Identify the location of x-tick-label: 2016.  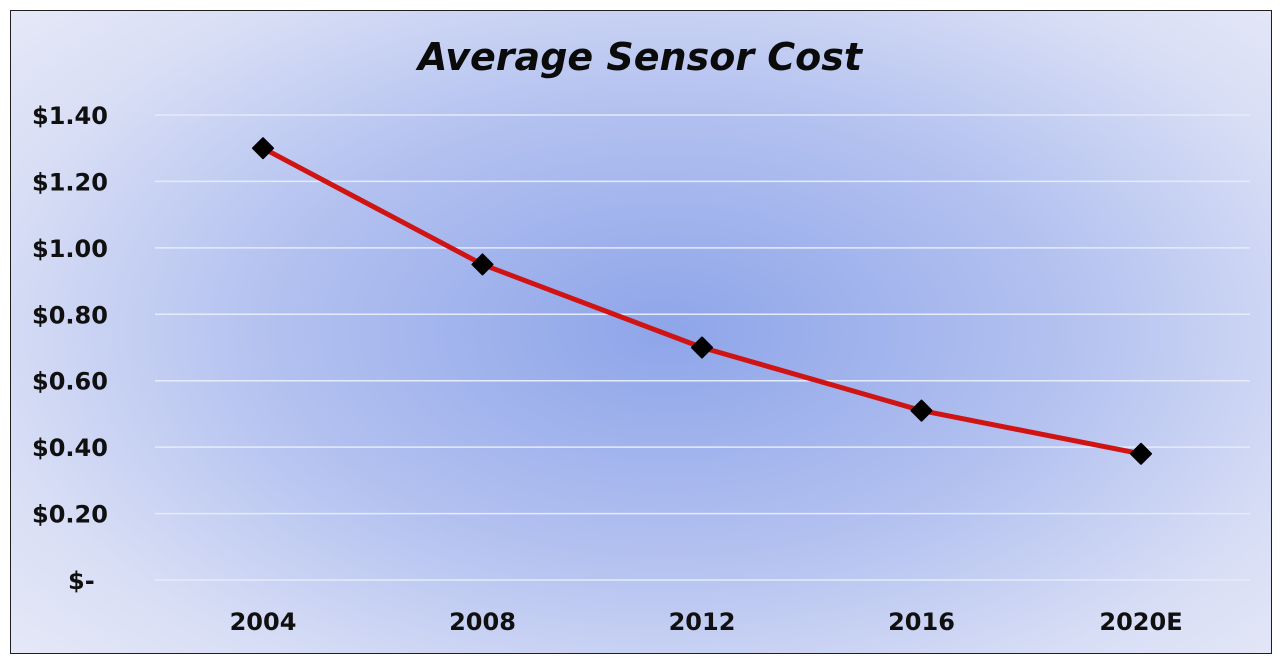
(921, 622).